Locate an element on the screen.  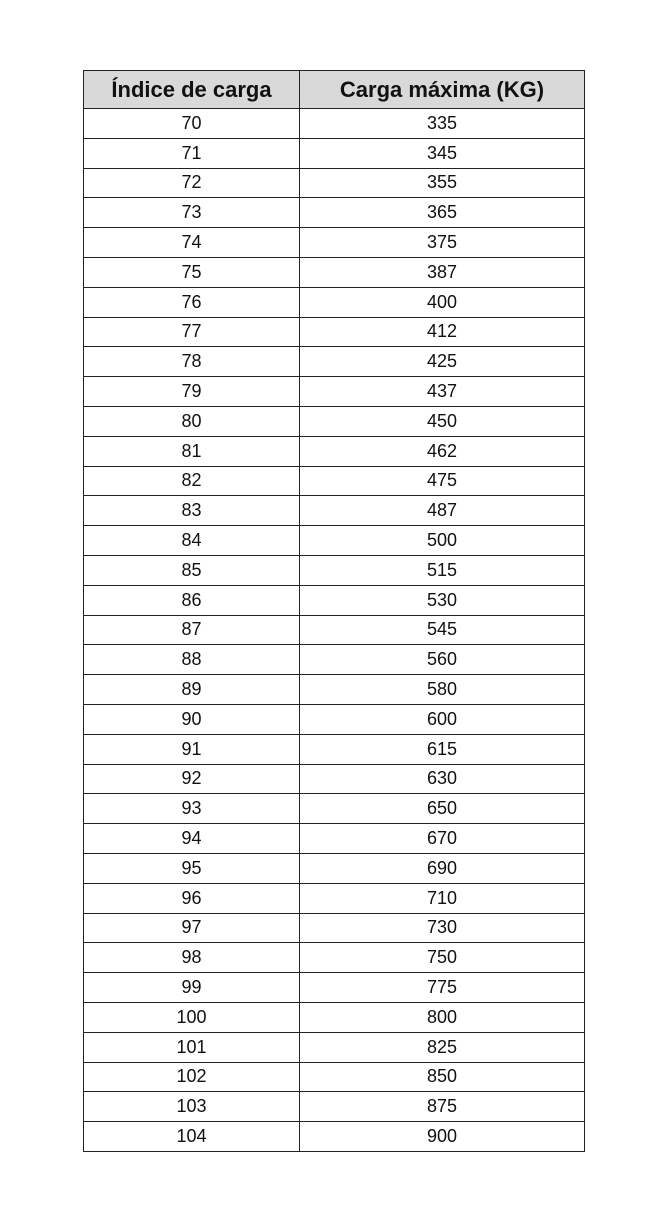
load-index-cell: 85 is located at coordinates (191, 570).